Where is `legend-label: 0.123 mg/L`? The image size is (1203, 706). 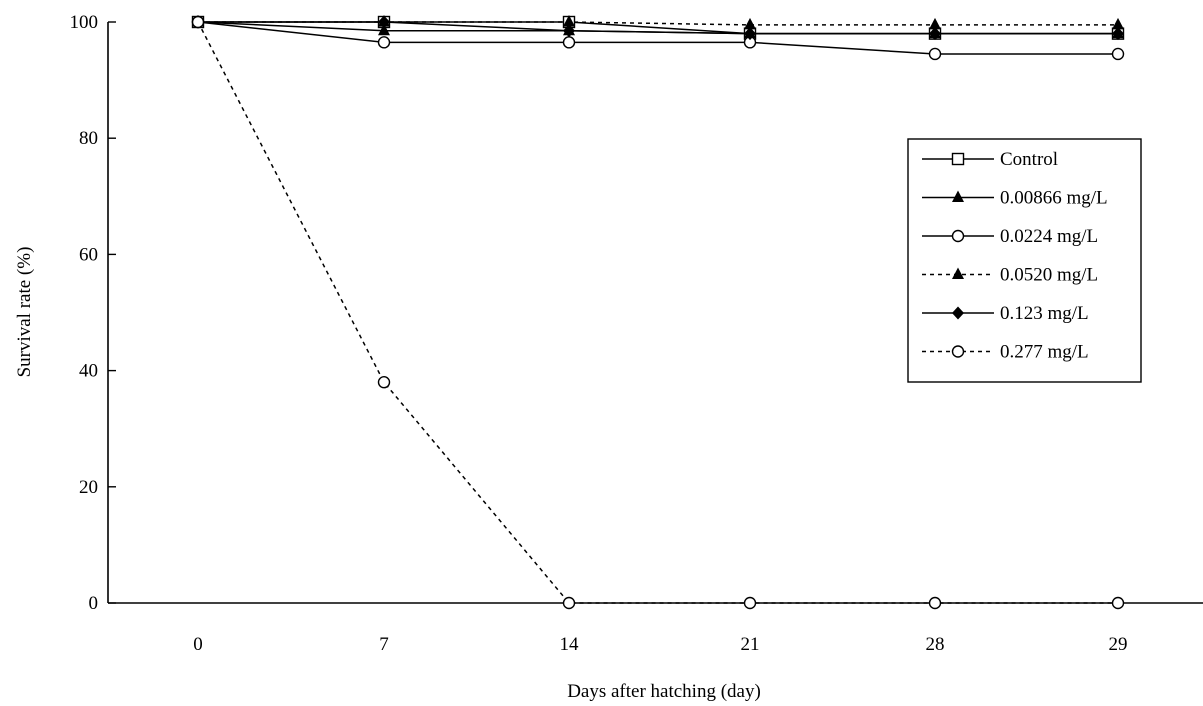 legend-label: 0.123 mg/L is located at coordinates (1044, 313).